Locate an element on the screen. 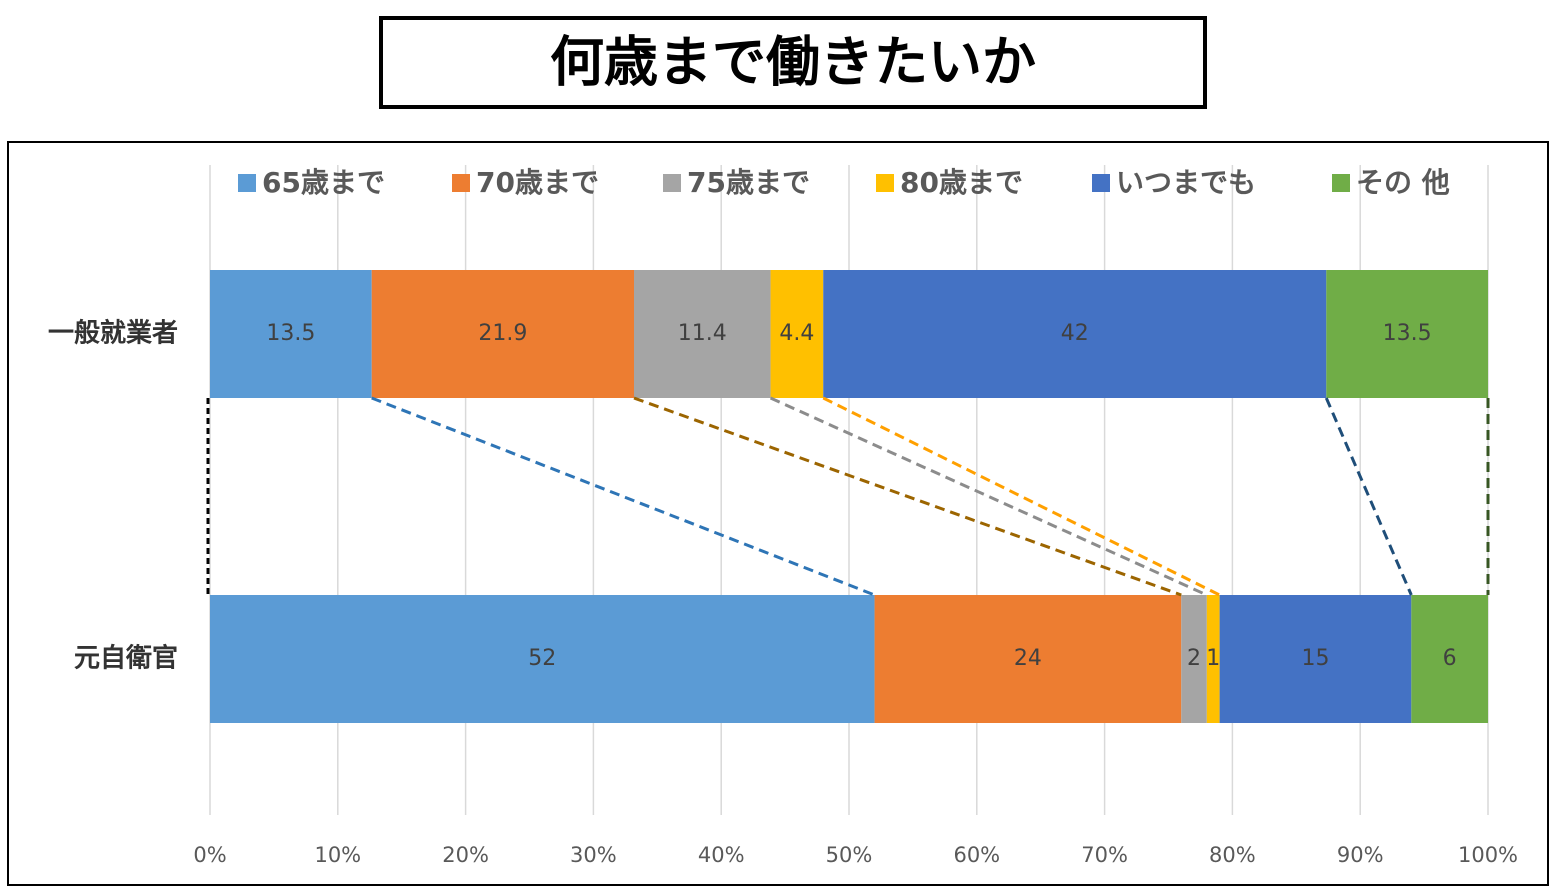 The image size is (1553, 893). x-tick-label: 80% is located at coordinates (1232, 855).